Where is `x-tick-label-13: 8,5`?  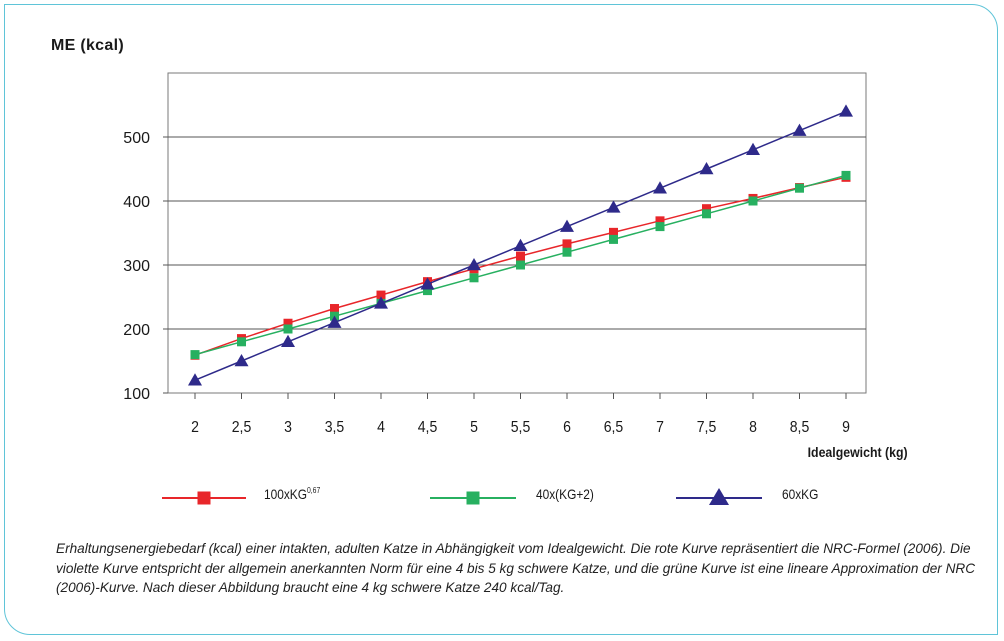 x-tick-label-13: 8,5 is located at coordinates (800, 427).